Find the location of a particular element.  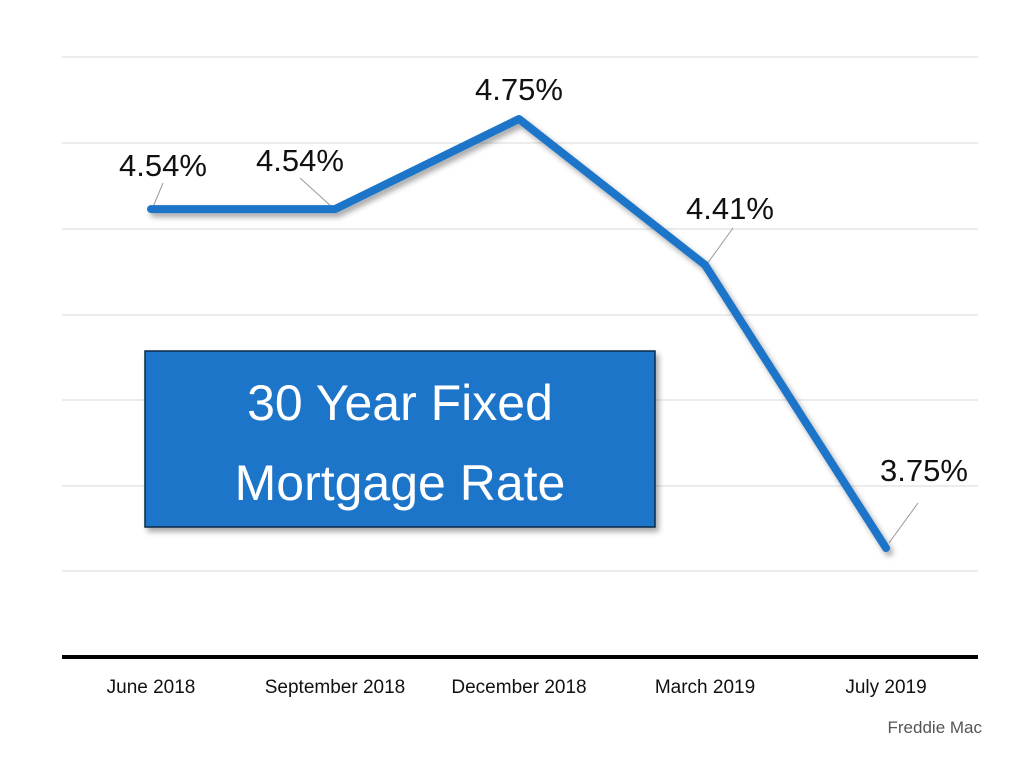

x-tick-label: July 2019 is located at coordinates (885, 687).